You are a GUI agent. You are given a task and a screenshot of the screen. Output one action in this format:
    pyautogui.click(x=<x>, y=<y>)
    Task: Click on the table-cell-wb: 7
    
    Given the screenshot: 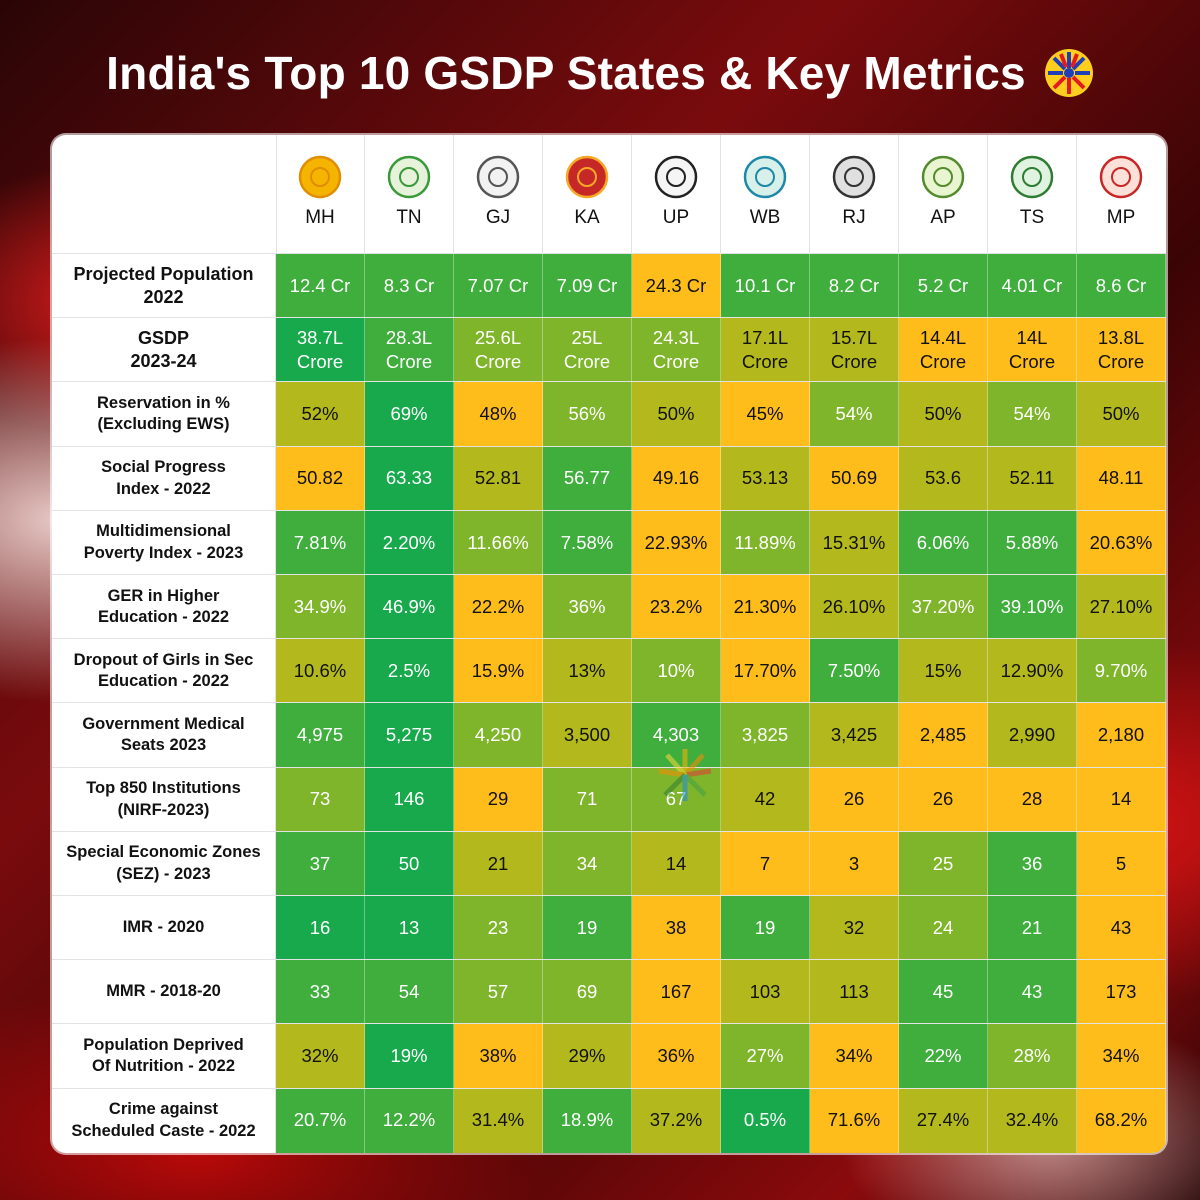 What is the action you would take?
    pyautogui.click(x=765, y=863)
    